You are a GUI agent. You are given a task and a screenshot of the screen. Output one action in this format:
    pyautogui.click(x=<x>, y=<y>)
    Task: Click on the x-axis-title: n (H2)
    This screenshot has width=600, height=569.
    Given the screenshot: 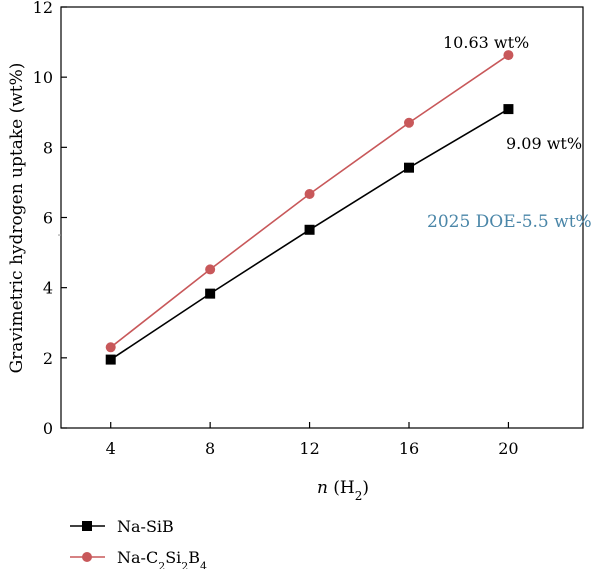 What is the action you would take?
    pyautogui.click(x=343, y=490)
    